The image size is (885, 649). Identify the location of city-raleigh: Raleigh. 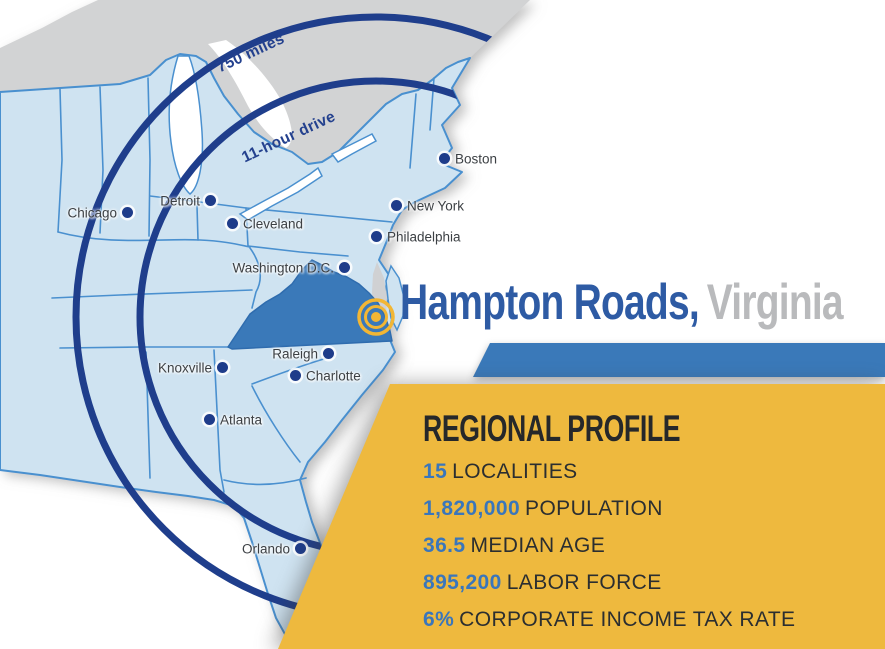
(303, 353).